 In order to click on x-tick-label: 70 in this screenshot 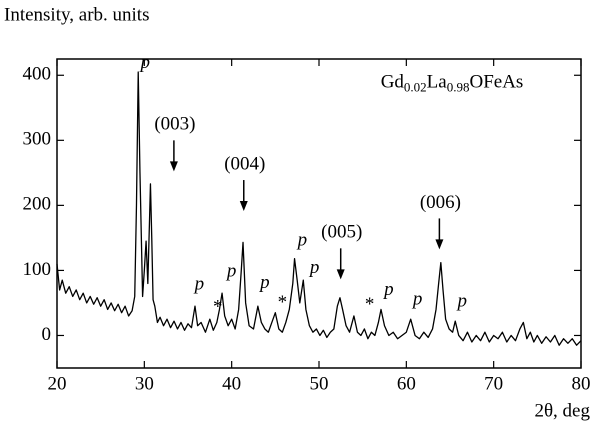, I will do `click(493, 383)`.